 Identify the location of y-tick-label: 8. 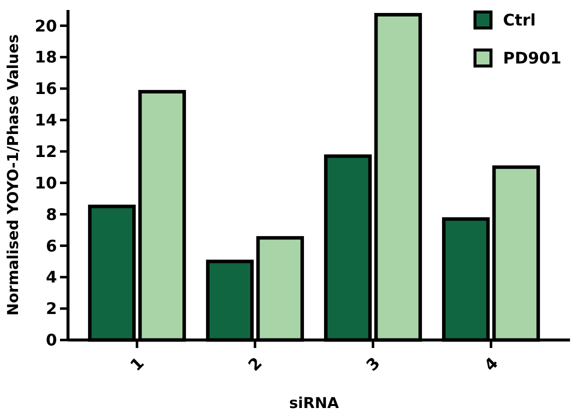
(51, 214).